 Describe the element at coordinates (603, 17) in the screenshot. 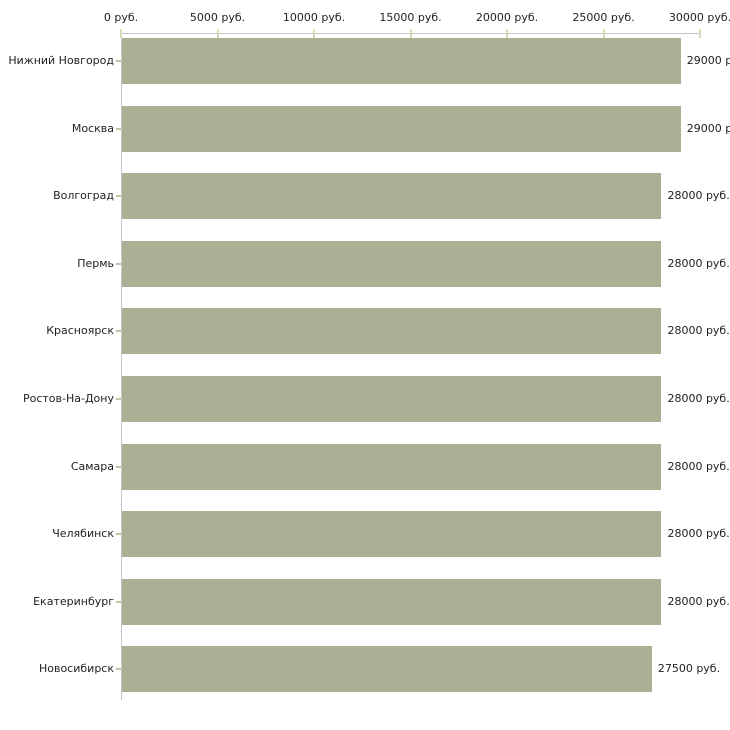

I see `x-axis-tick-label: 25000 руб.` at that location.